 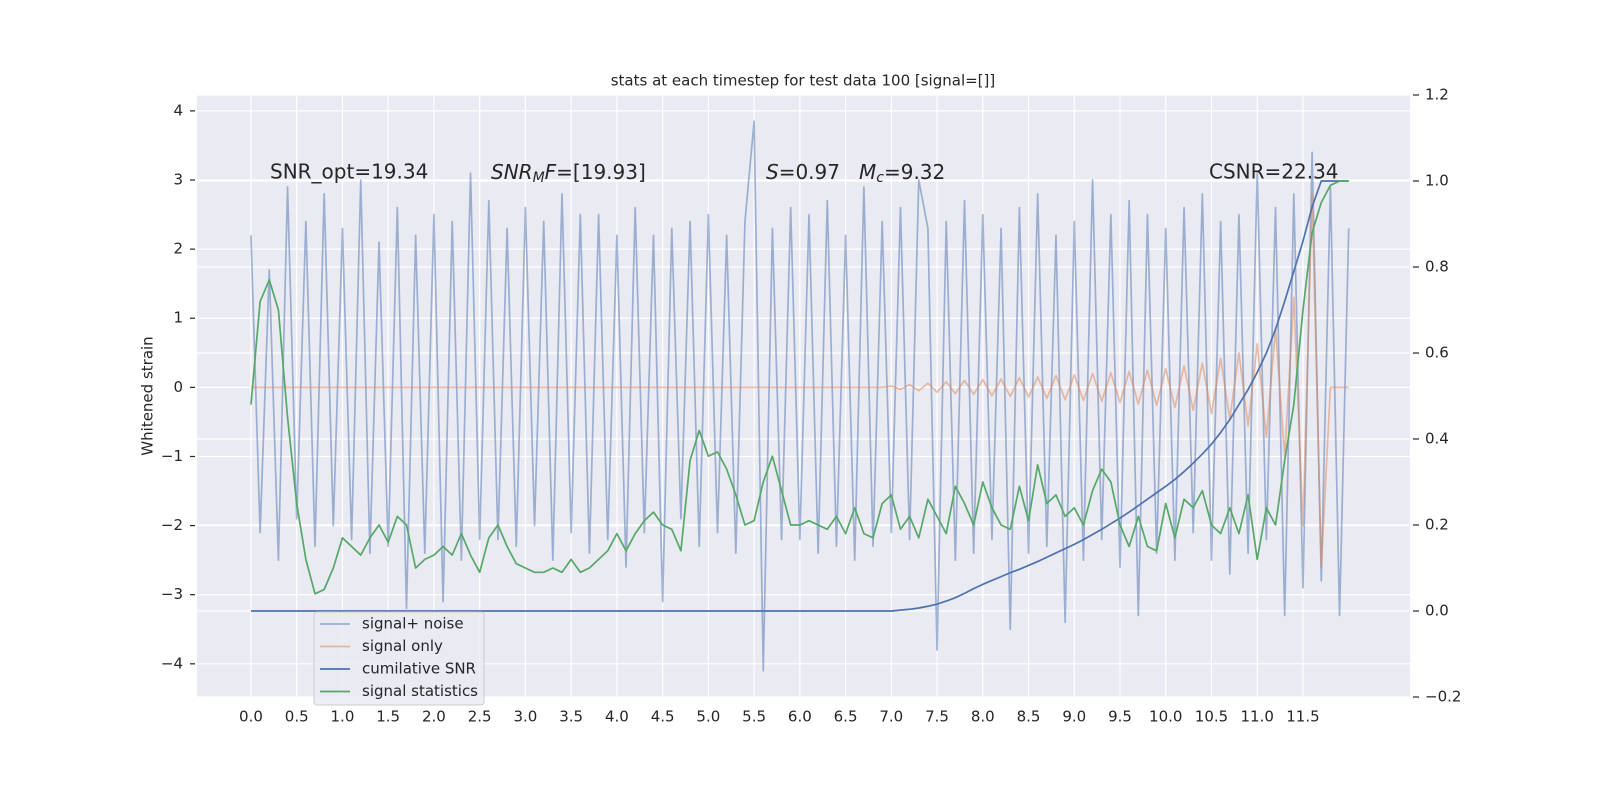 I want to click on x-tick-label: 11.5, so click(x=1302, y=717).